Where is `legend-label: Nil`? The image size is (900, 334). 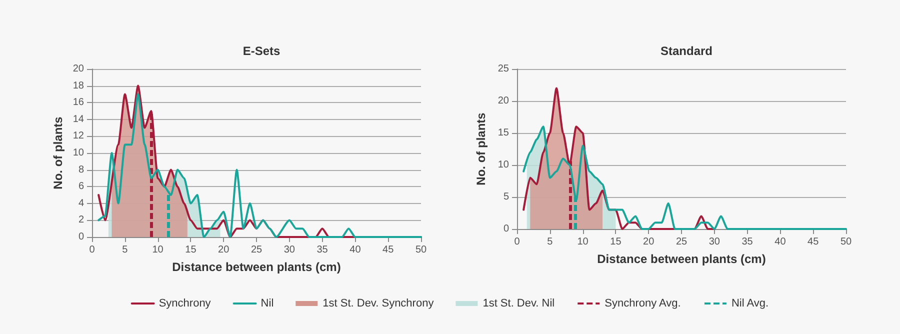 legend-label: Nil is located at coordinates (267, 304).